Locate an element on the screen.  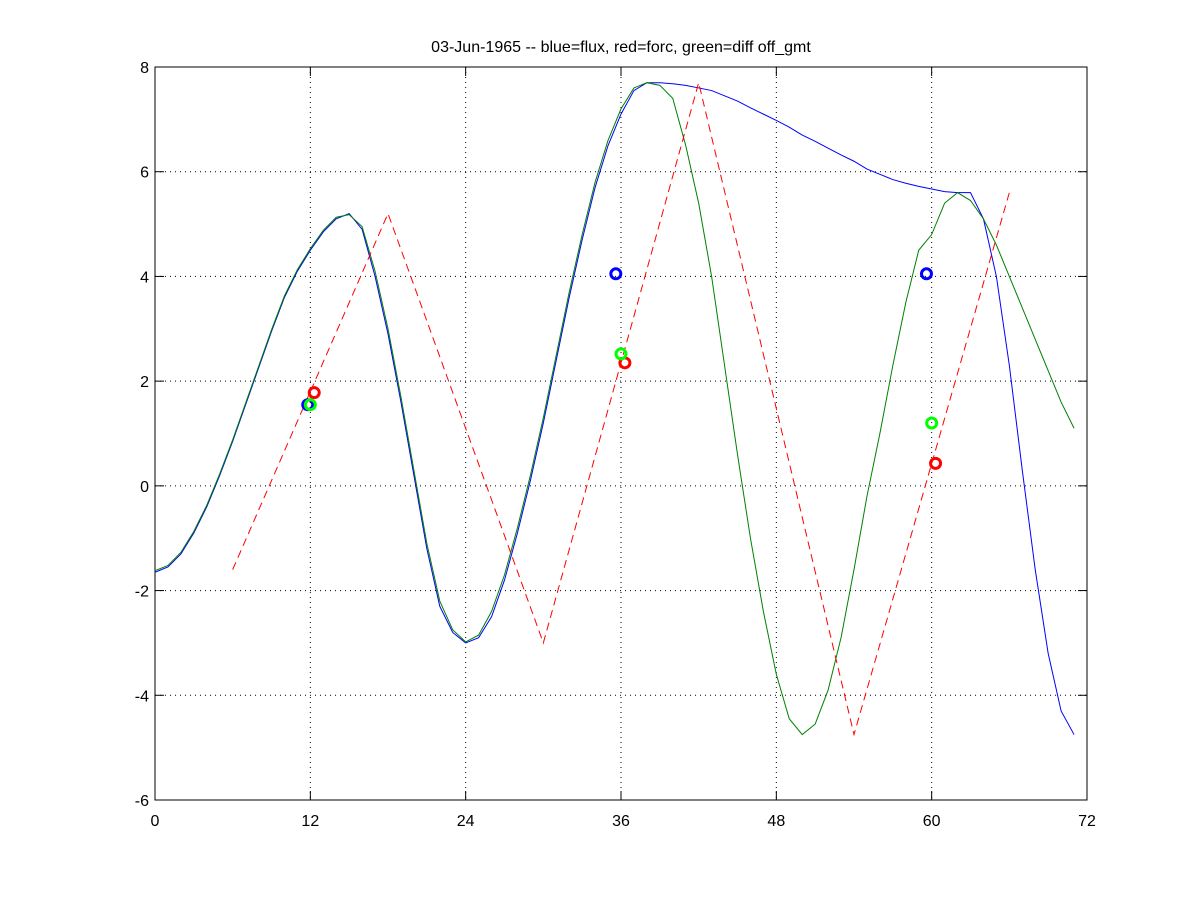
x-tick-label: 24 is located at coordinates (466, 821).